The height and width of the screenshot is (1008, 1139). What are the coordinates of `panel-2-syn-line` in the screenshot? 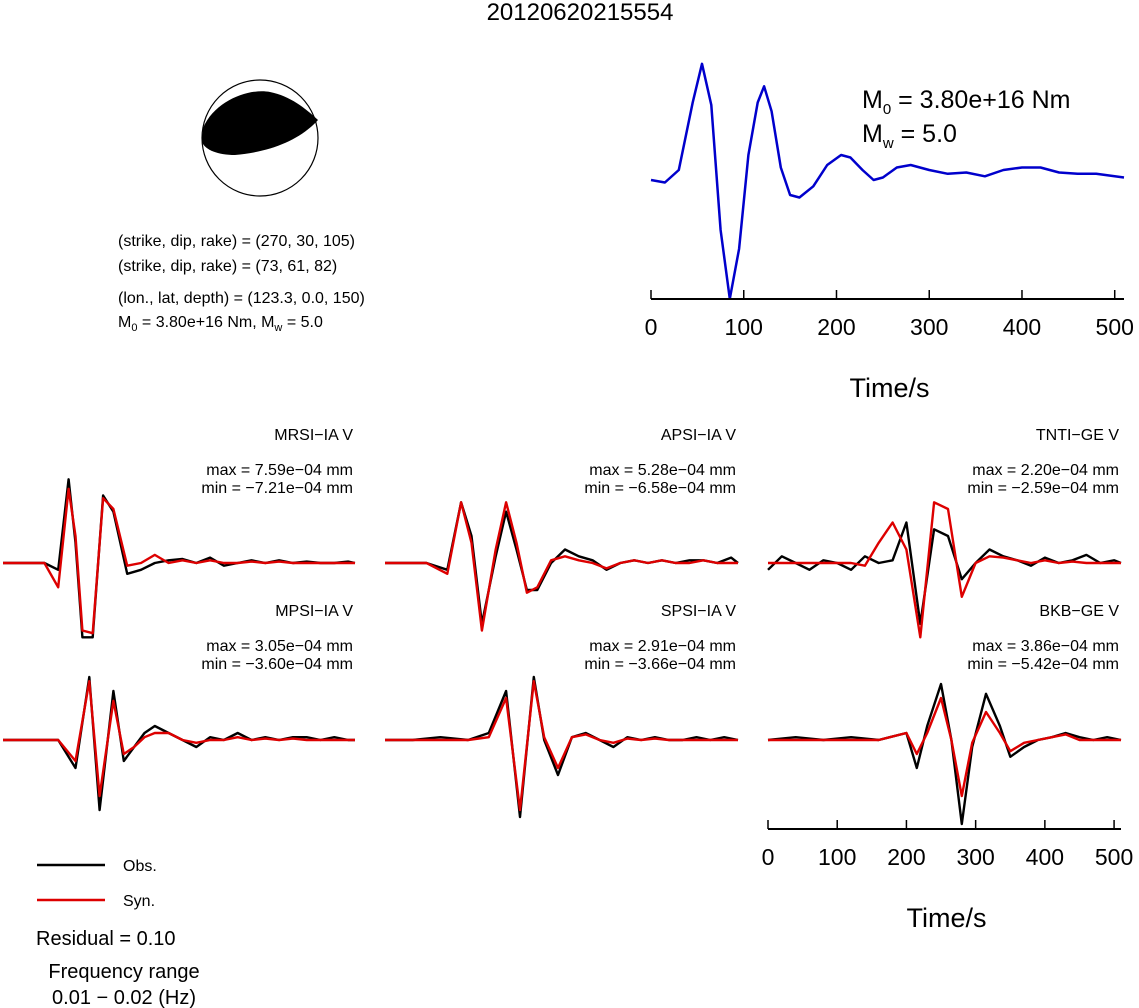 It's located at (944, 570).